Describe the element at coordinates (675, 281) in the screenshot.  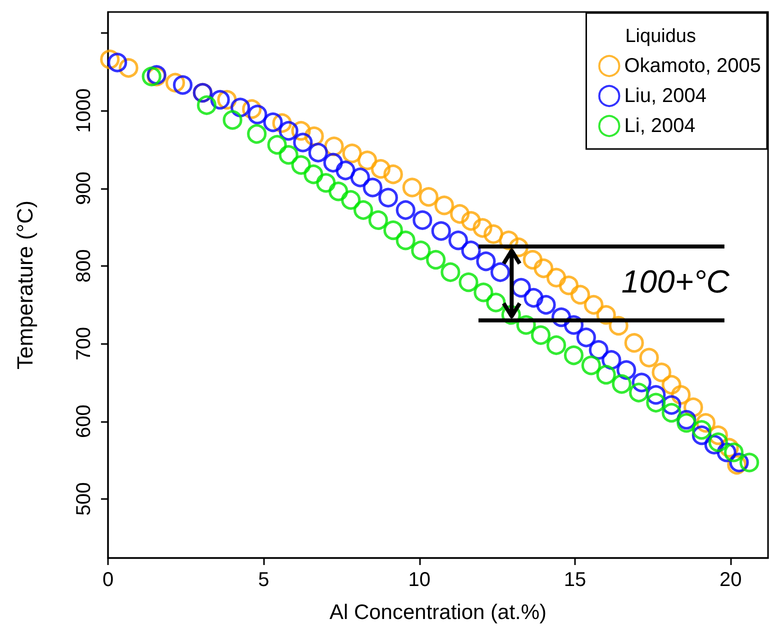
I see `annotation: 100+°C` at that location.